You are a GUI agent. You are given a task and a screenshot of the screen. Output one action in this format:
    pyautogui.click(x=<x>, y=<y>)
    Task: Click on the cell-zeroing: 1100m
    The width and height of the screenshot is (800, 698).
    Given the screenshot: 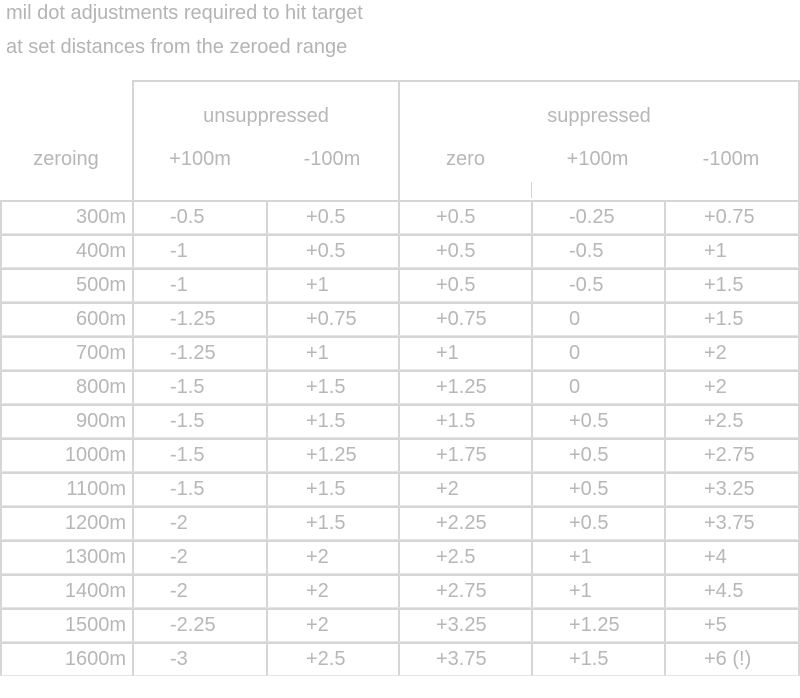 What is the action you would take?
    pyautogui.click(x=66, y=489)
    